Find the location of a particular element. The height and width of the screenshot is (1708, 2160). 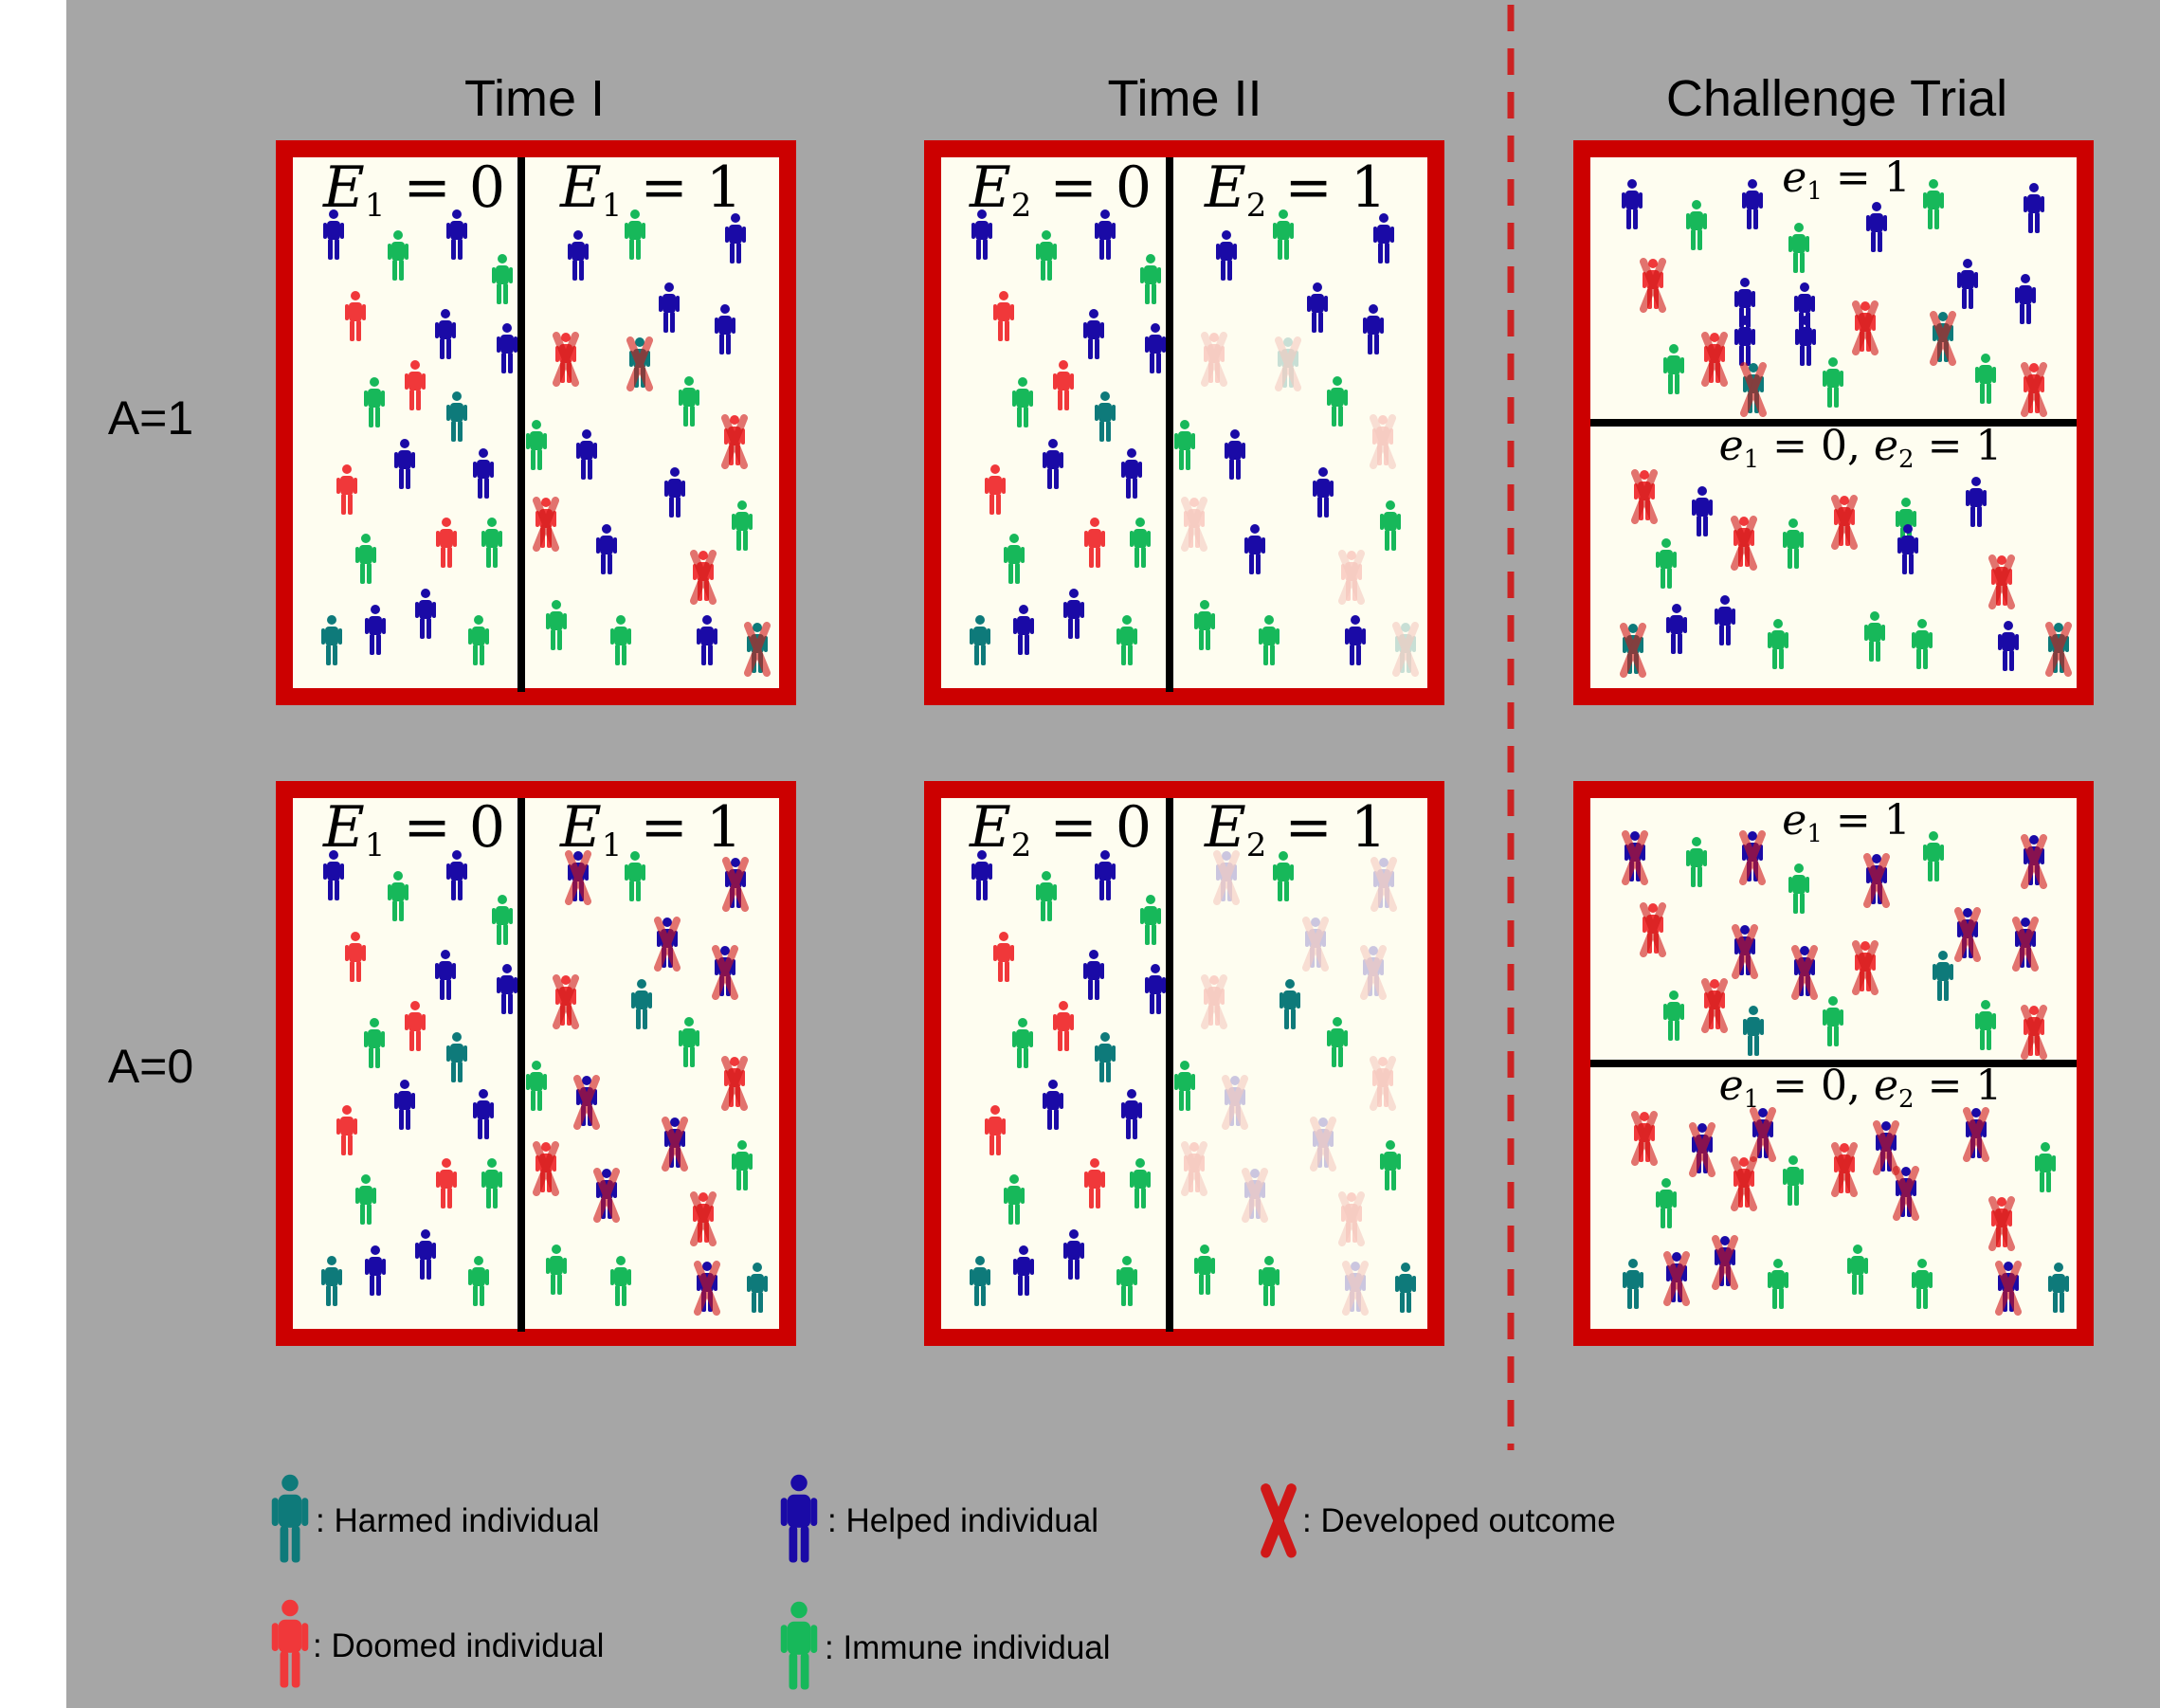

legend-immune-label: : Immune individual is located at coordinates (968, 1647).